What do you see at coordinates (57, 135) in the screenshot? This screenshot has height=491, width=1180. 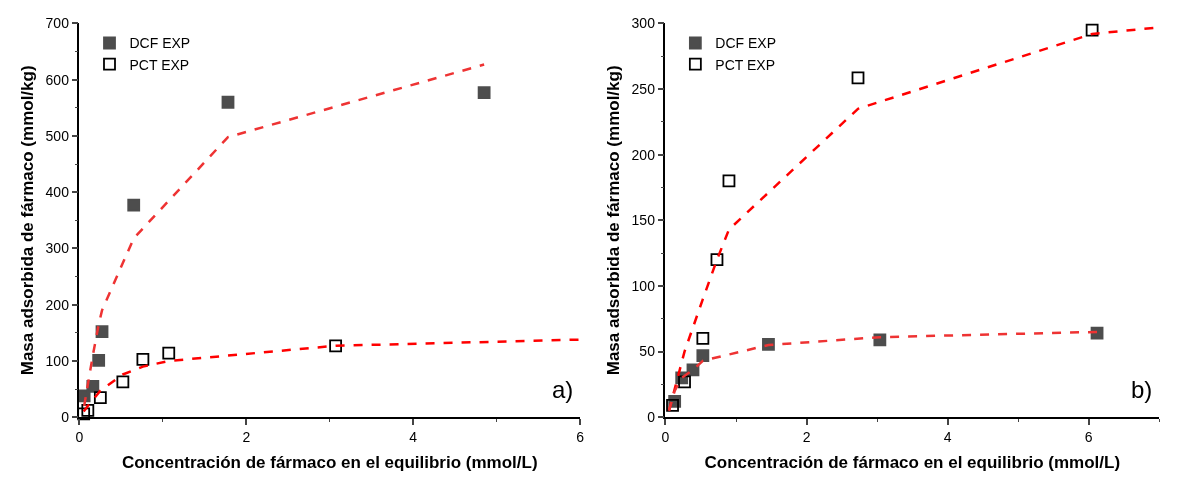 I see `y-tick-label: 500` at bounding box center [57, 135].